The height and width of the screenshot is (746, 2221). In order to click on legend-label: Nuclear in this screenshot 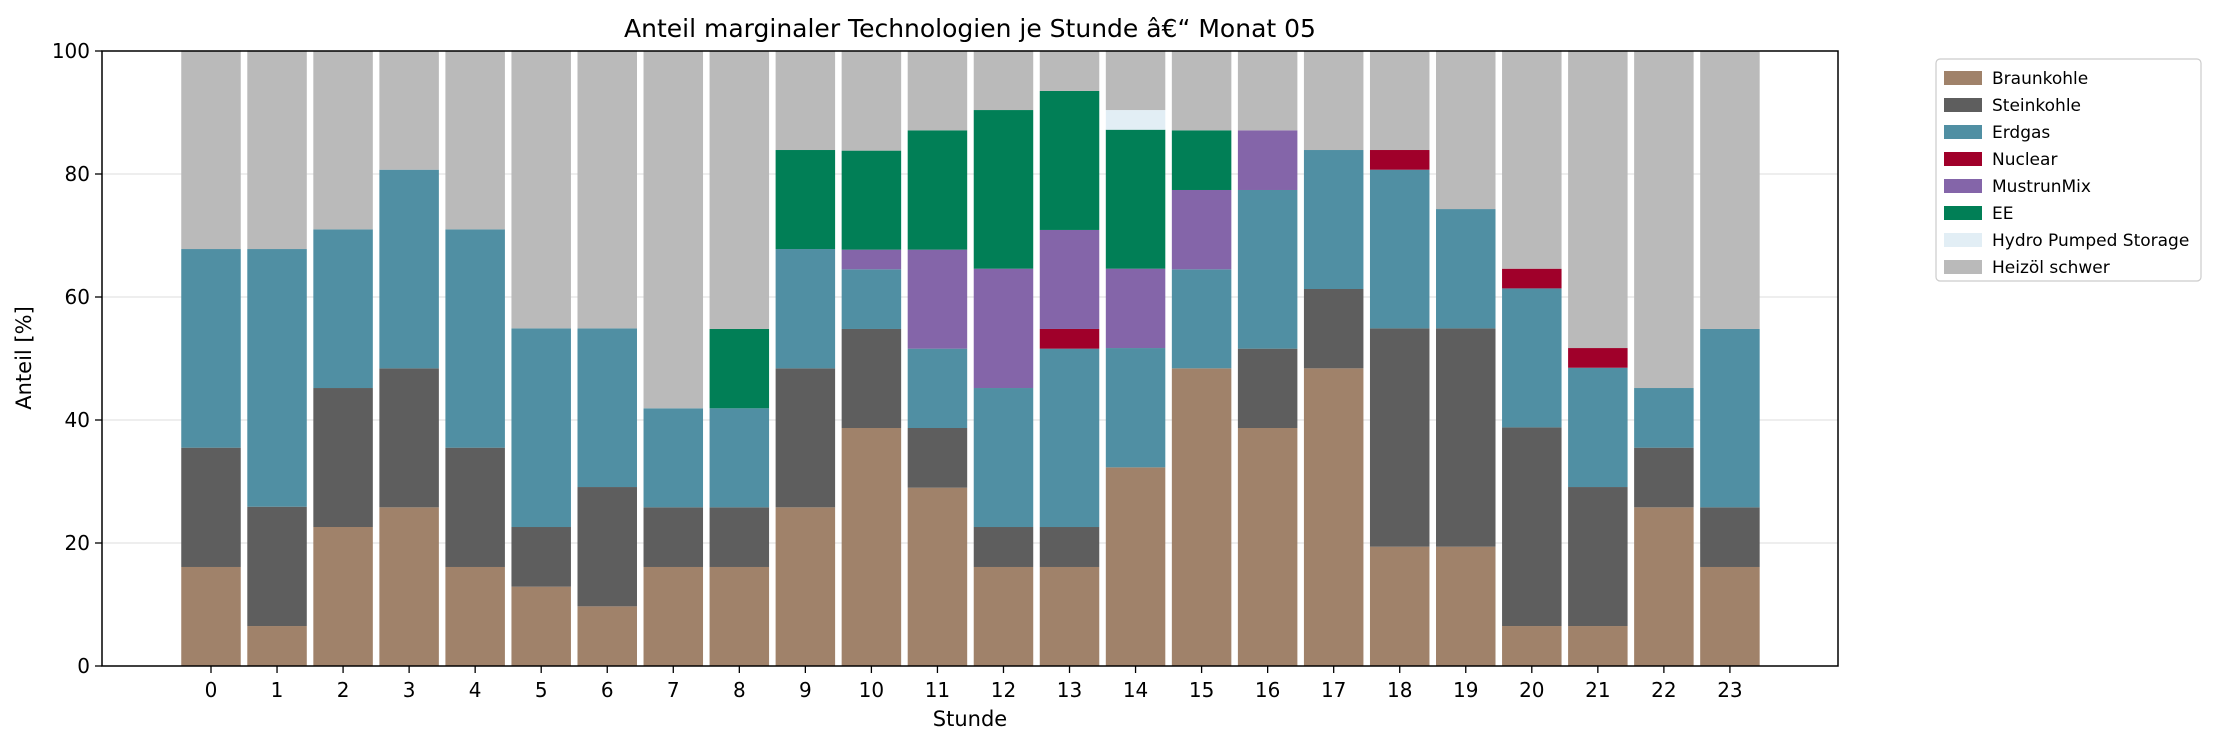, I will do `click(2024, 160)`.